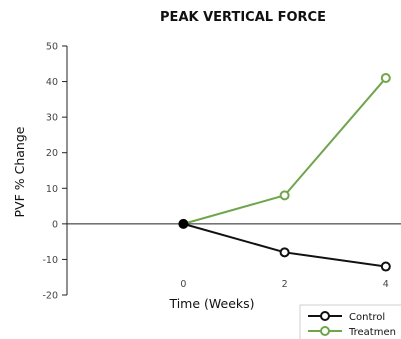 Image resolution: width=401 pixels, height=339 pixels. I want to click on legend-item-treatmen: Treatmen, so click(352, 332).